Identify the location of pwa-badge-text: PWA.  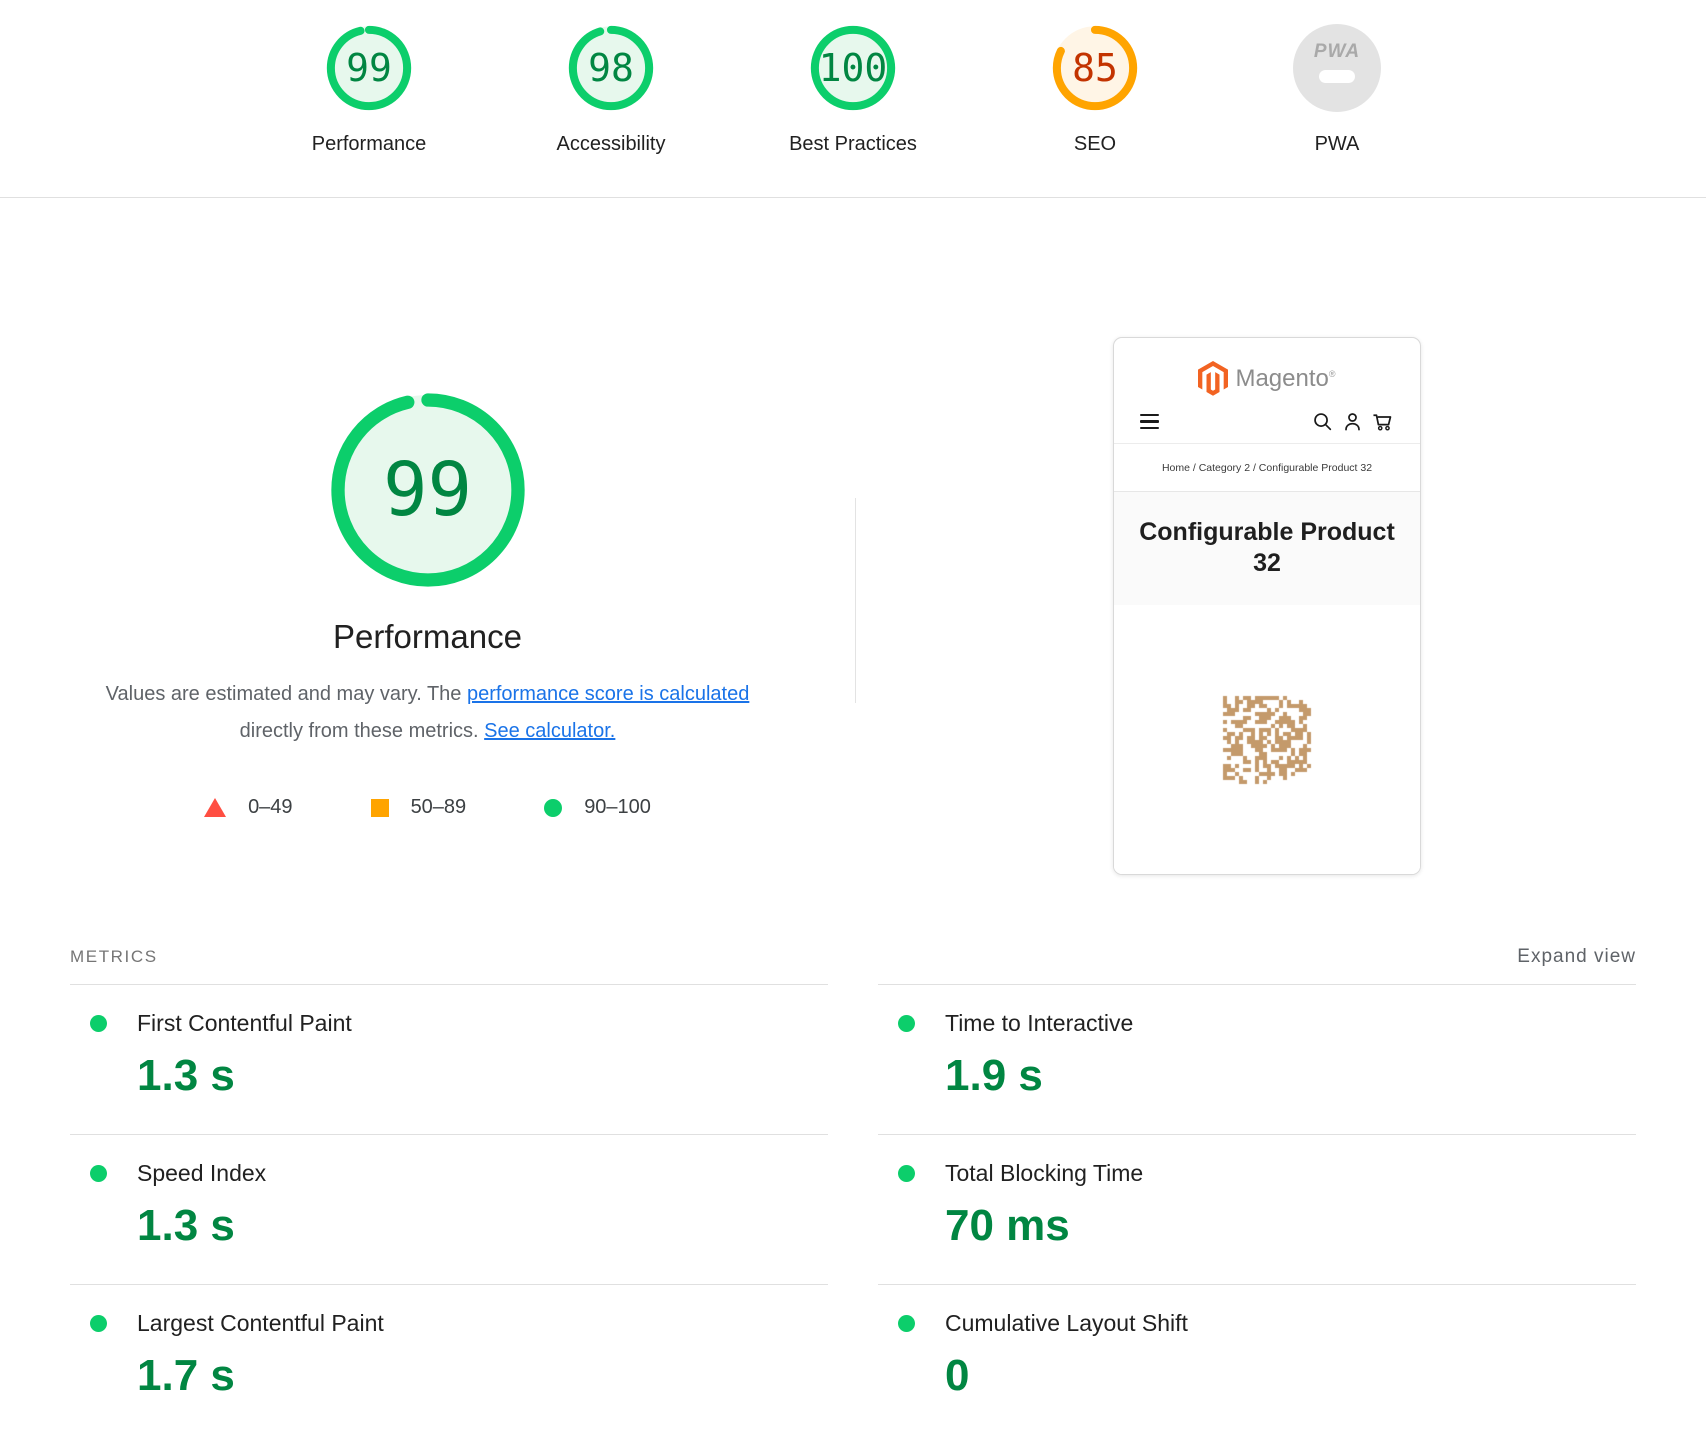
(1337, 51).